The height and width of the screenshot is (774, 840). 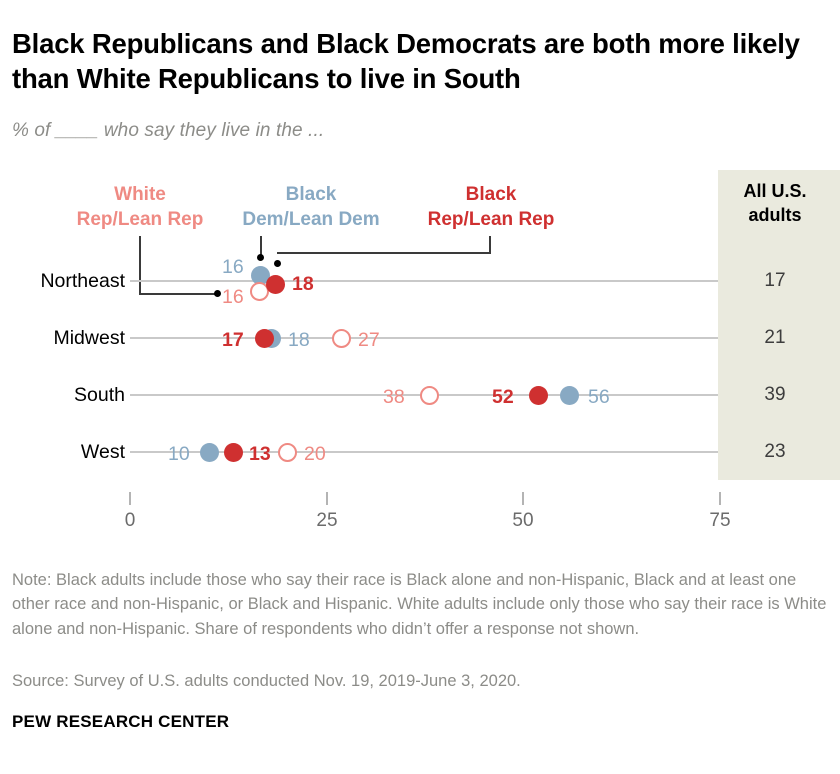 I want to click on all-us-adults-header-line2: adults, so click(x=775, y=214).